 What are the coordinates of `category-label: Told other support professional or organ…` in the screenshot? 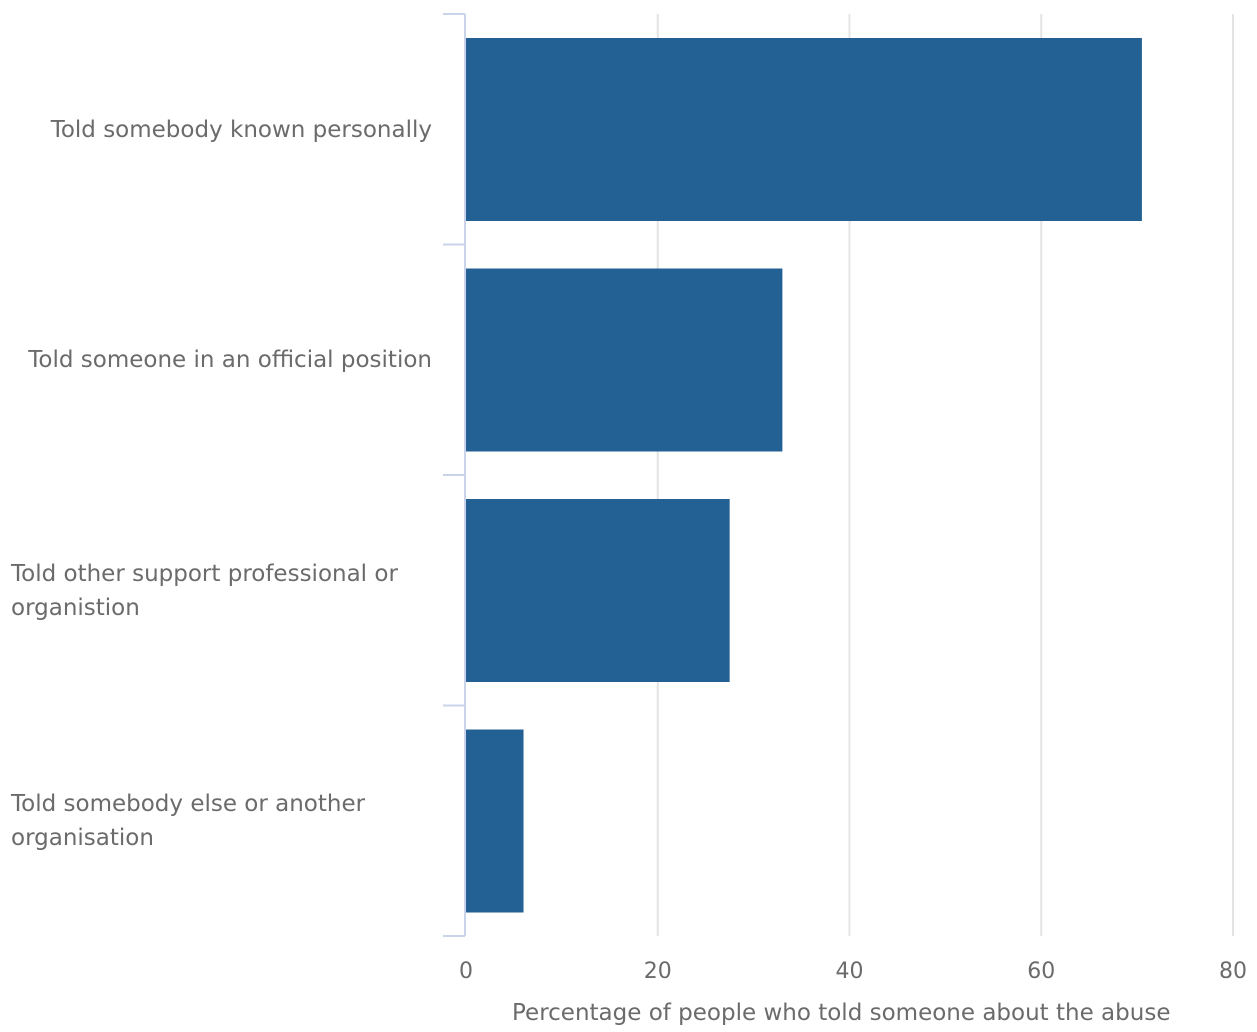 It's located at (204, 590).